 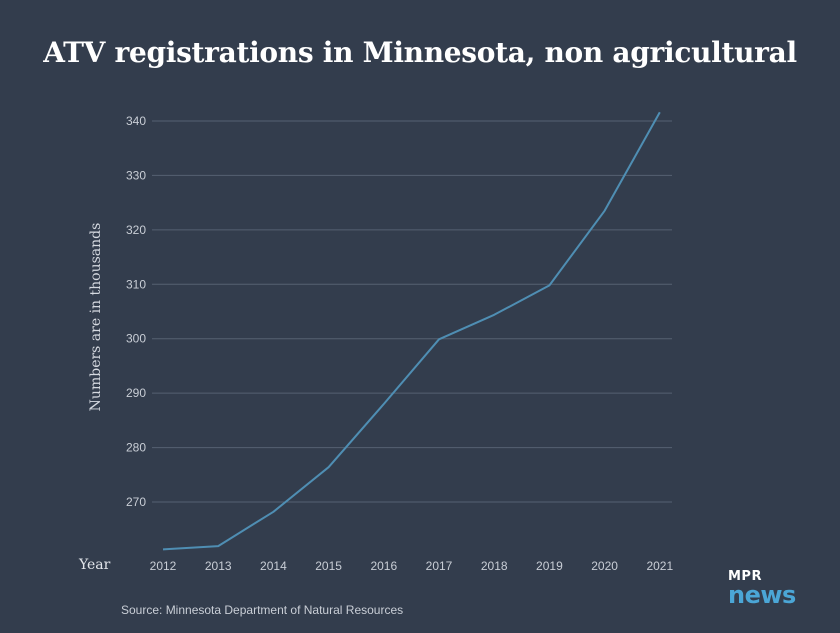 I want to click on x-tick-label: 2018, so click(x=494, y=566).